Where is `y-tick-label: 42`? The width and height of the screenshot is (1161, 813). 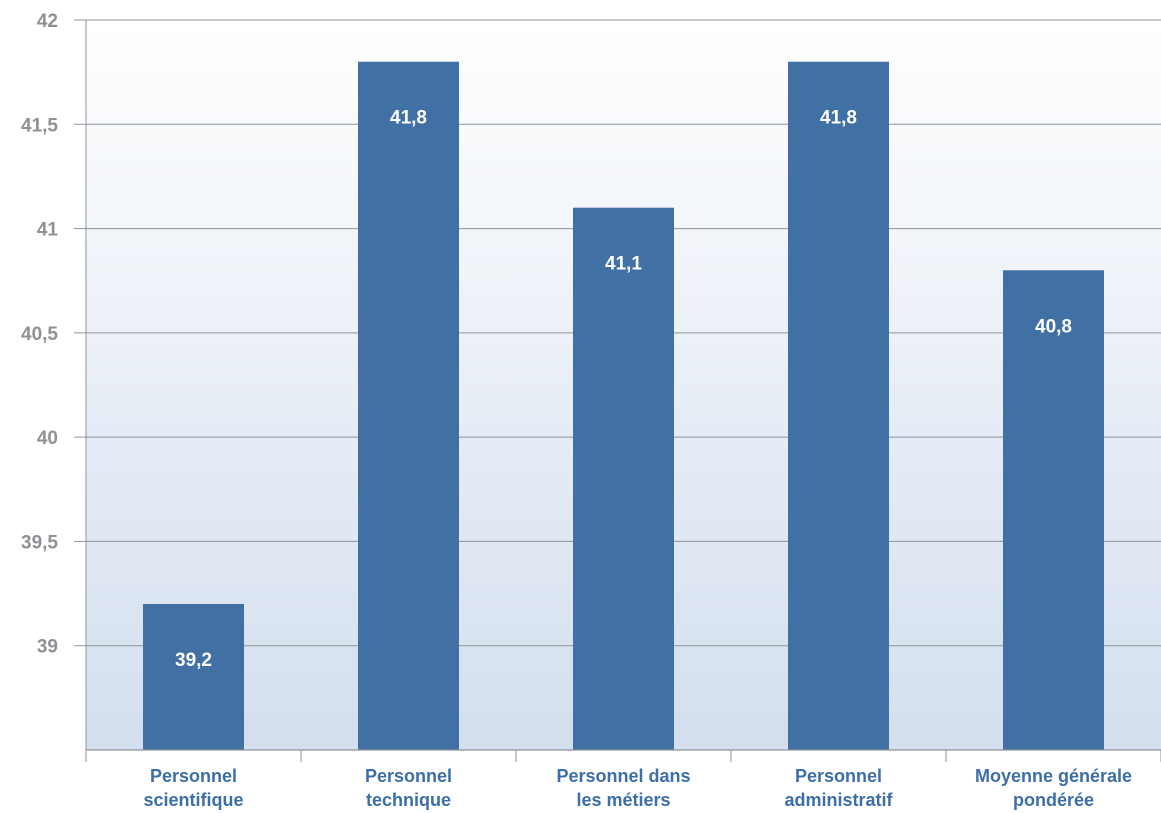
y-tick-label: 42 is located at coordinates (47, 21).